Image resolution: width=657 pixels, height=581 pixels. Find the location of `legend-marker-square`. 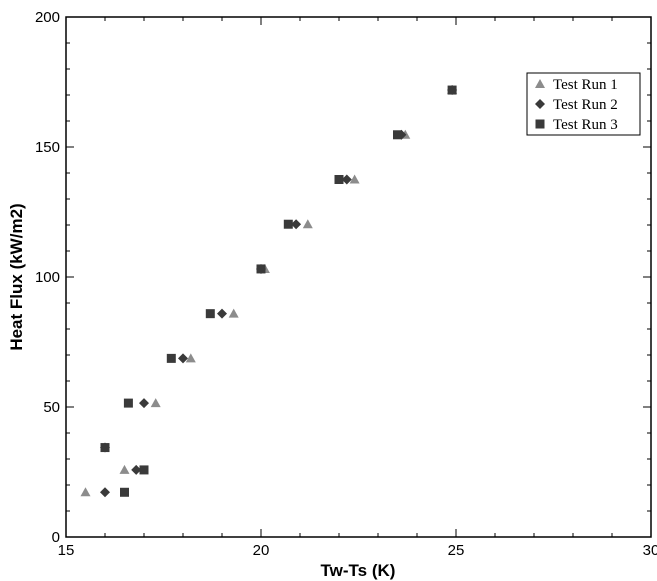

legend-marker-square is located at coordinates (540, 124).